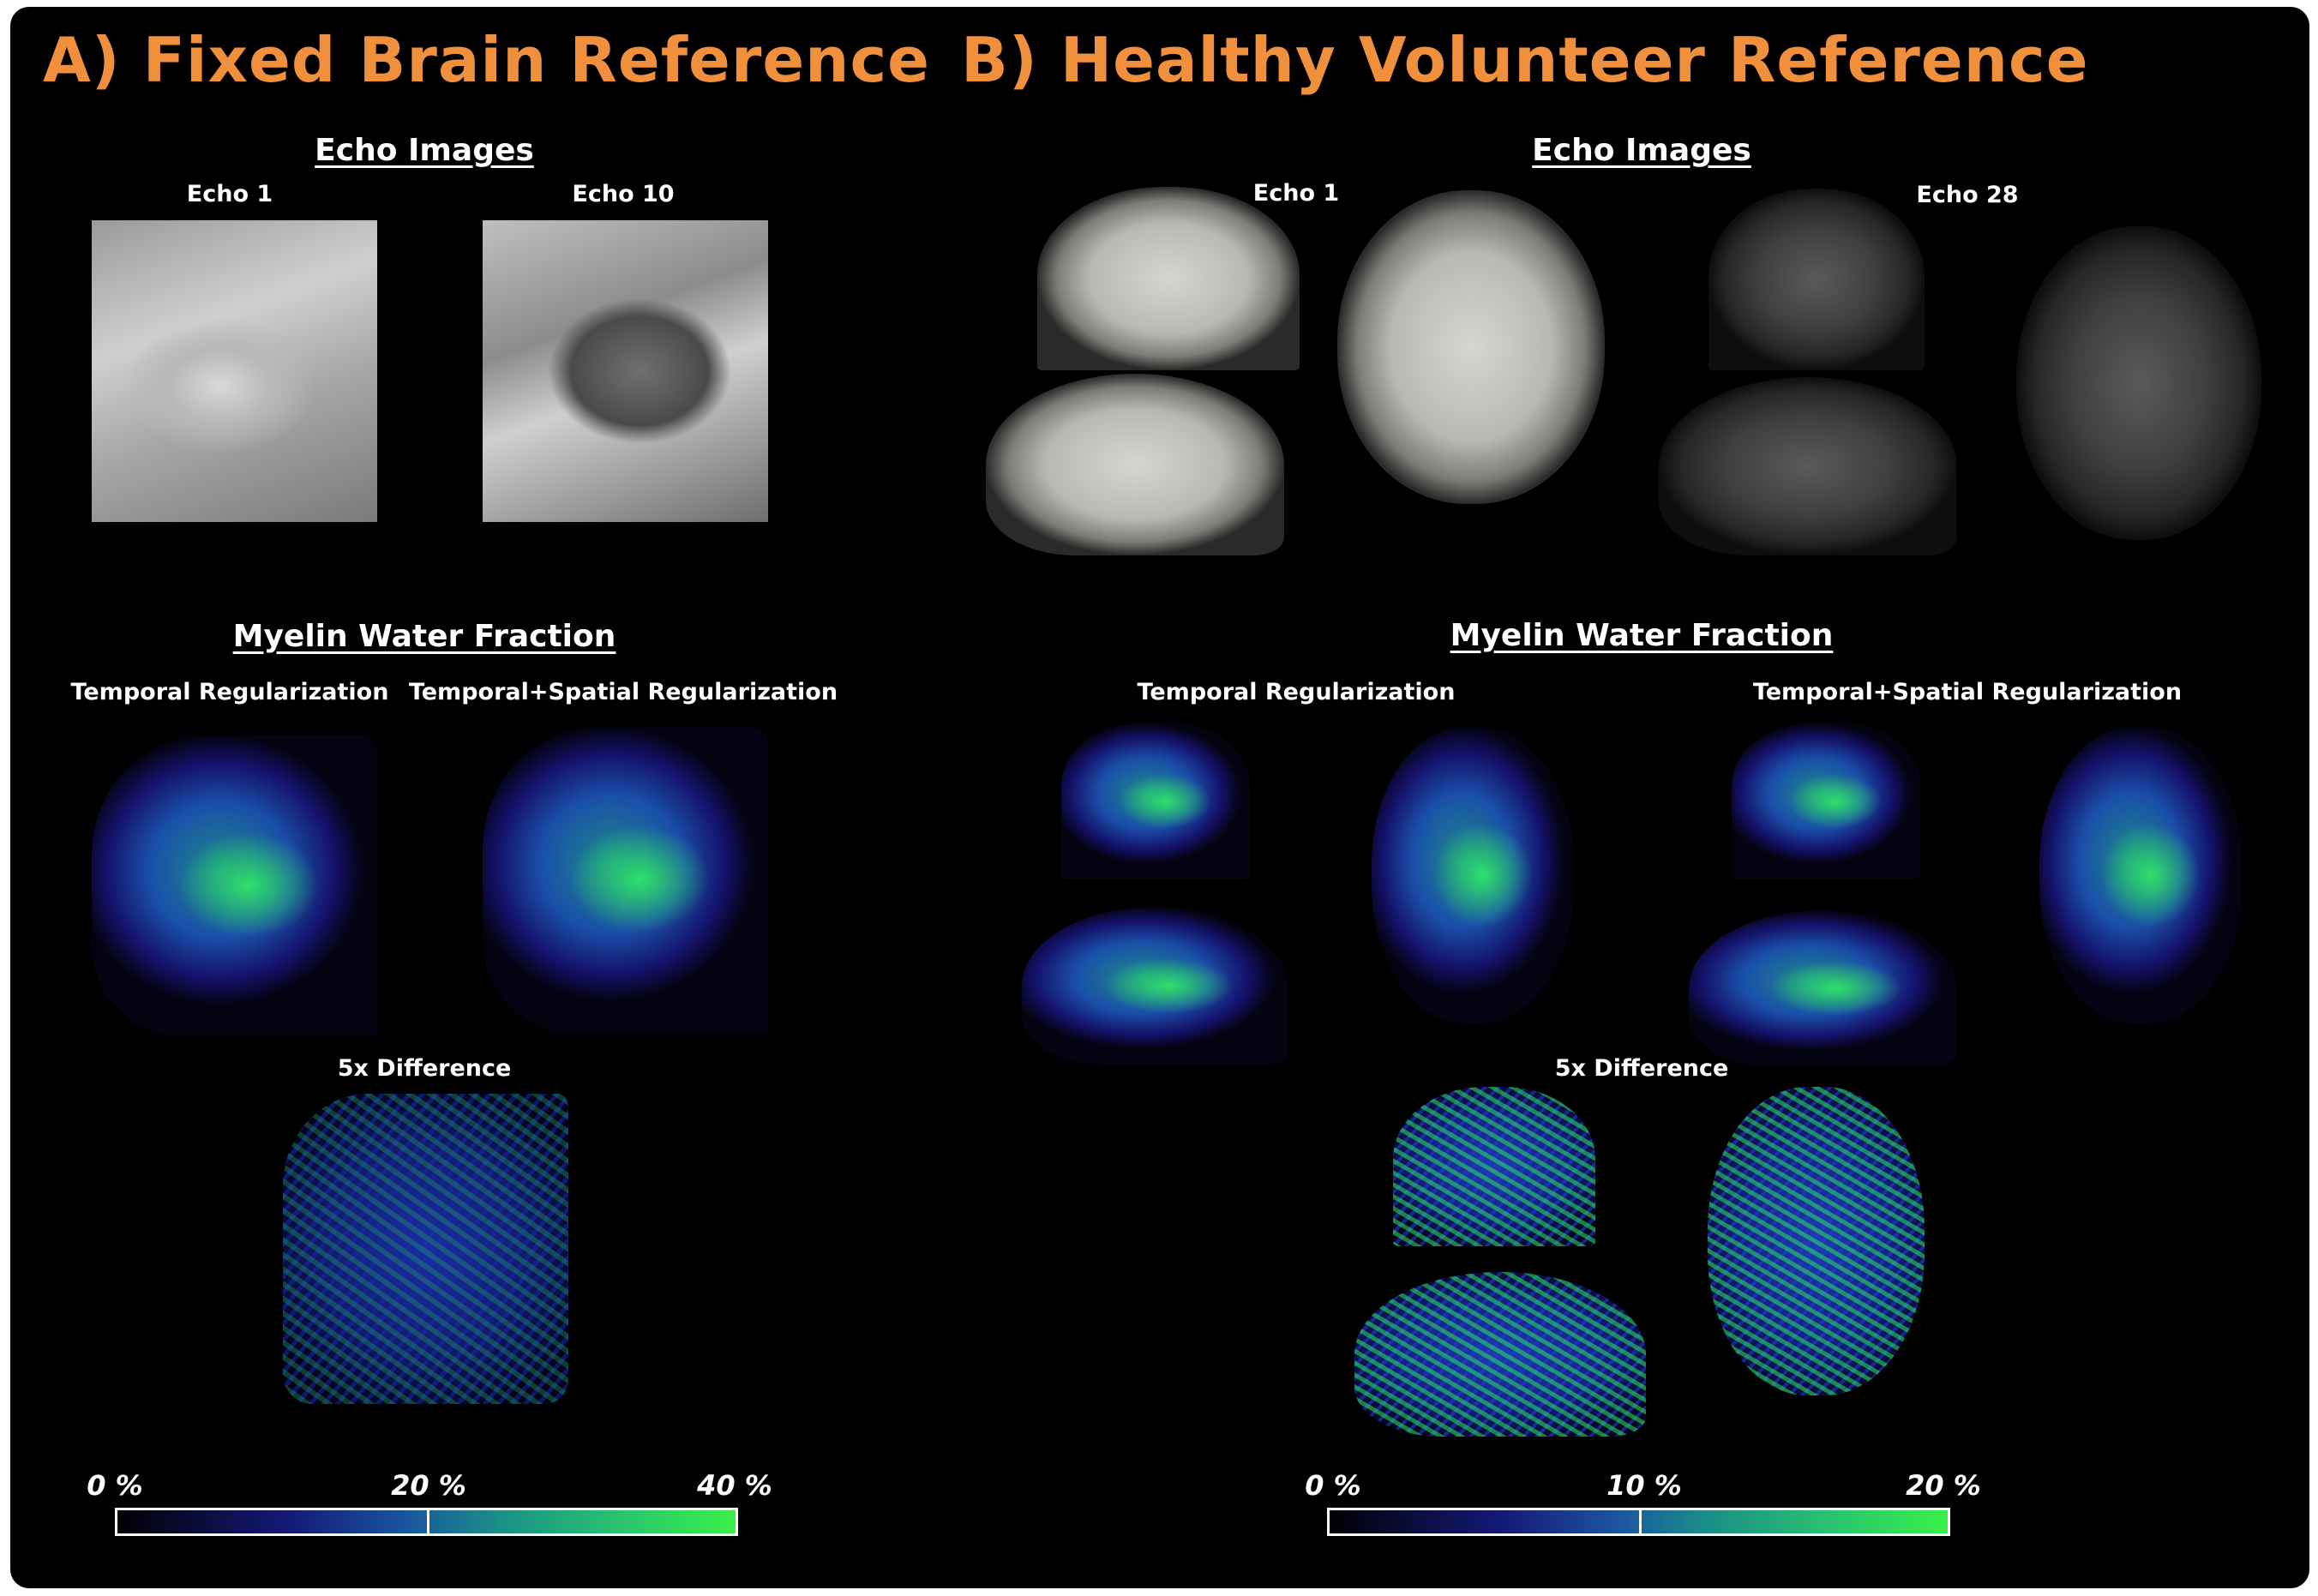  Describe the element at coordinates (623, 194) in the screenshot. I see `panel-a-echo10-label: Echo 10` at that location.